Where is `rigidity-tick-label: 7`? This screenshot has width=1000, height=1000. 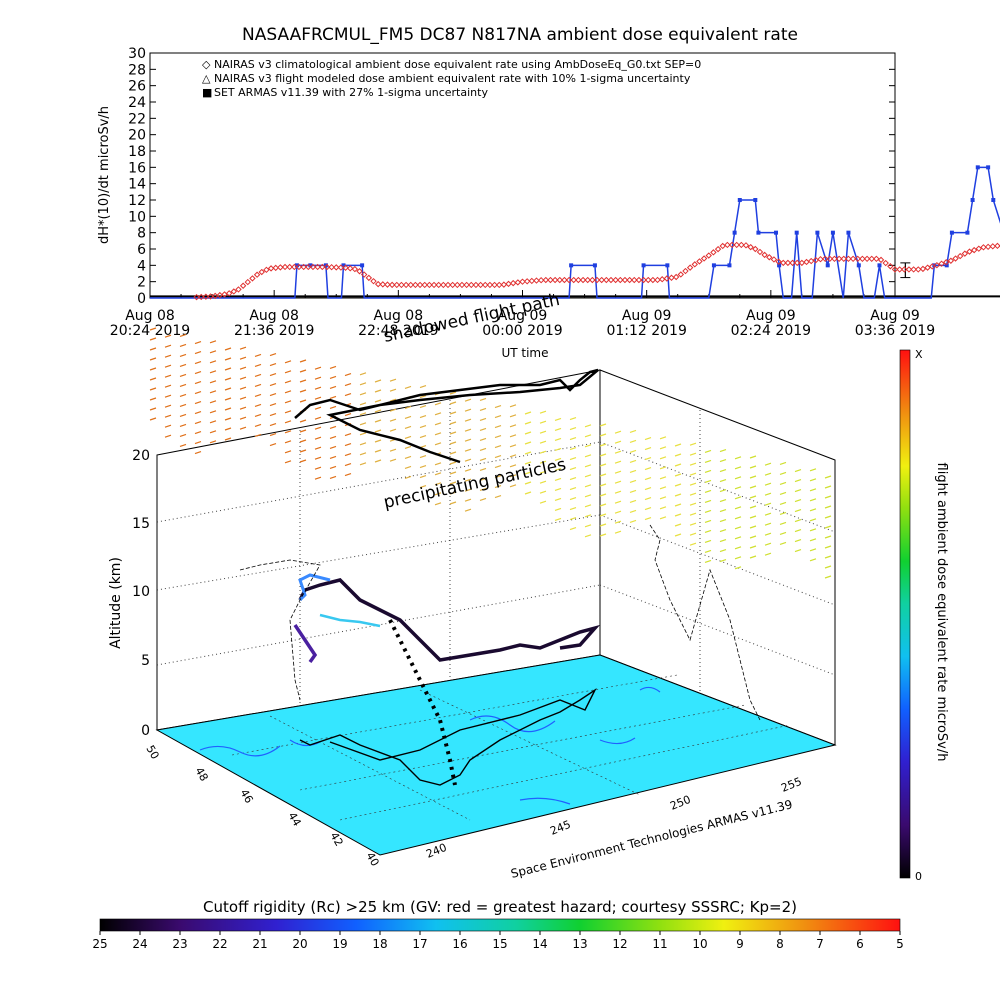
rigidity-tick-label: 7 is located at coordinates (820, 944).